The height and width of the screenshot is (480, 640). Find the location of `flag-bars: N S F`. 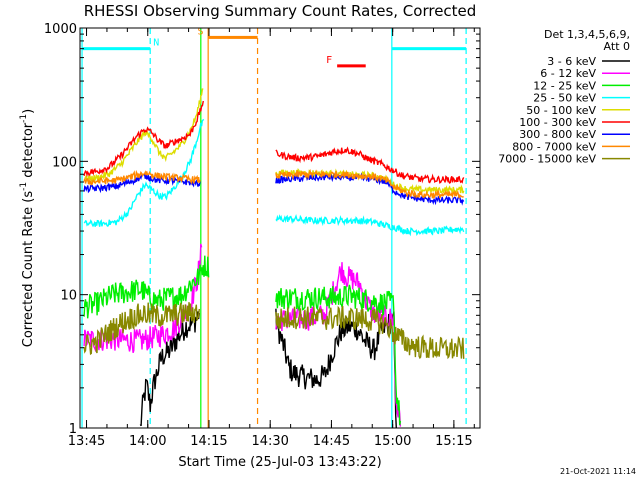

flag-bars: N S F is located at coordinates (274, 47).